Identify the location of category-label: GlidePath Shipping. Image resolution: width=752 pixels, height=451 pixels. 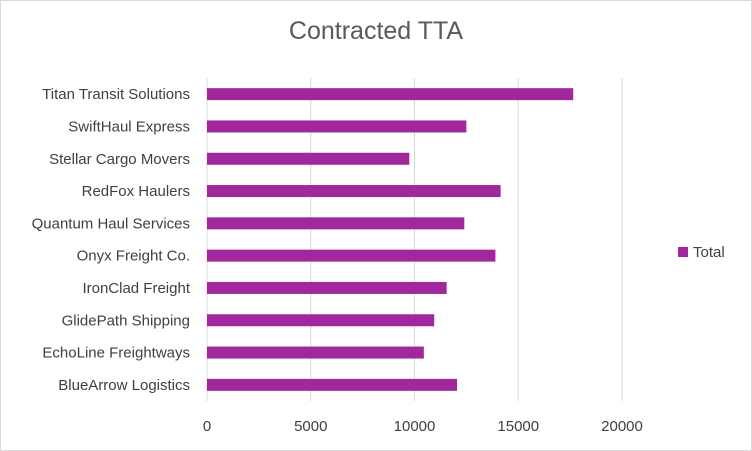
(126, 320).